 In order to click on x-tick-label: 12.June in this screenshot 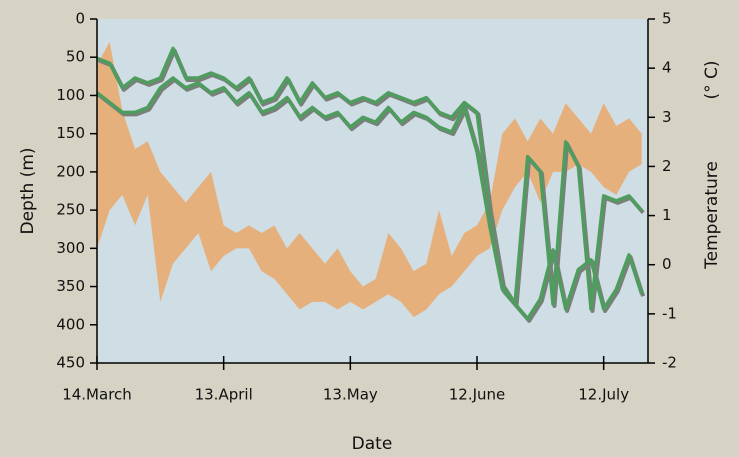, I will do `click(477, 395)`.